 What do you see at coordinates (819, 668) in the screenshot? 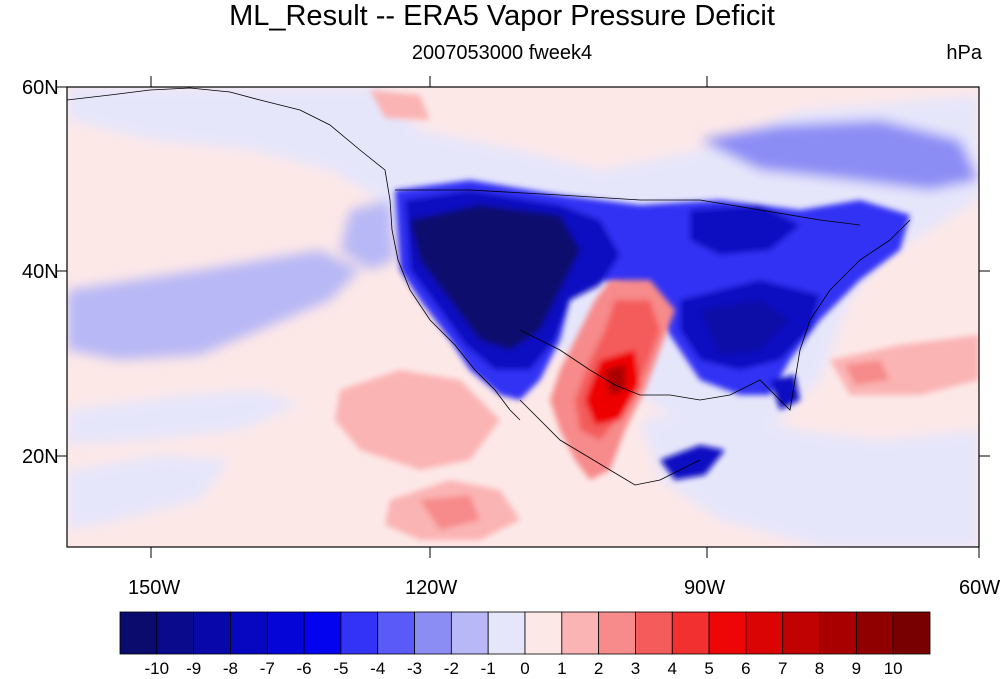
I see `colorbar-tick-label: 8` at bounding box center [819, 668].